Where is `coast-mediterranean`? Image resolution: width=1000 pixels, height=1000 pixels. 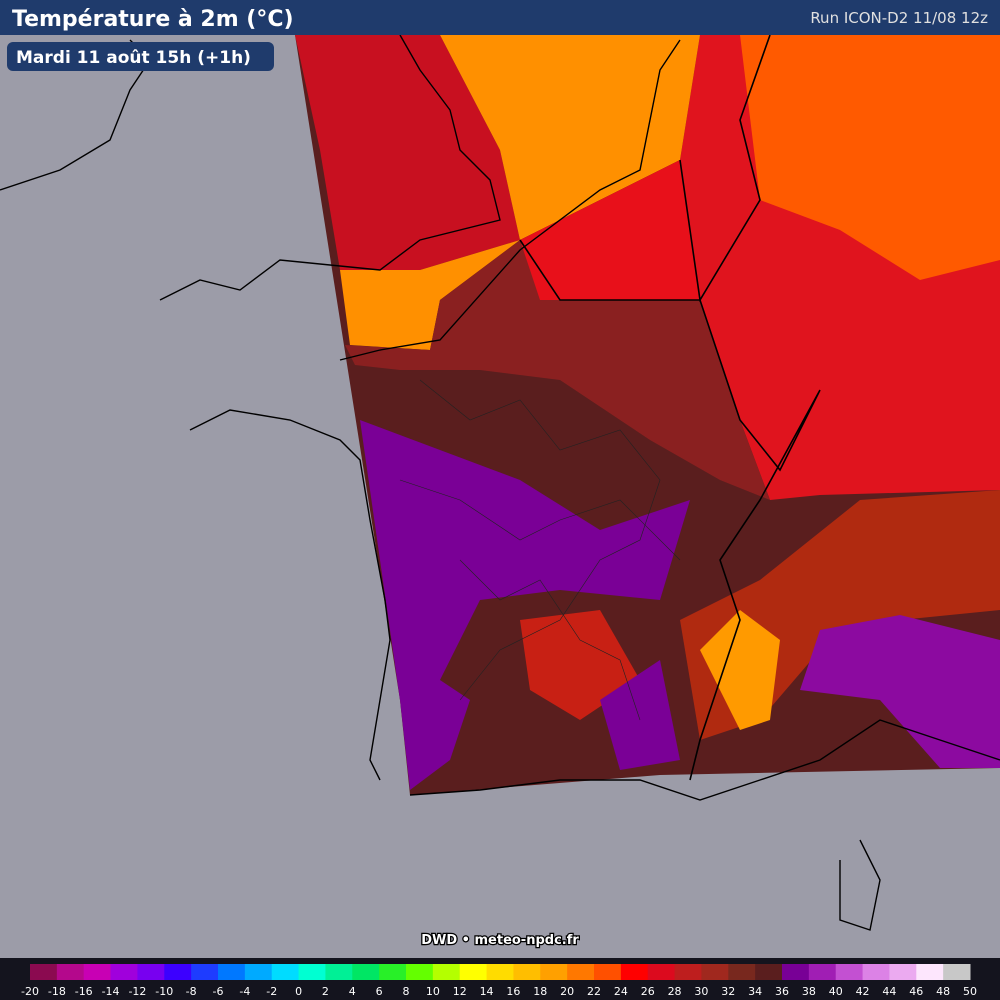
coast-mediterranean is located at coordinates (704, 760).